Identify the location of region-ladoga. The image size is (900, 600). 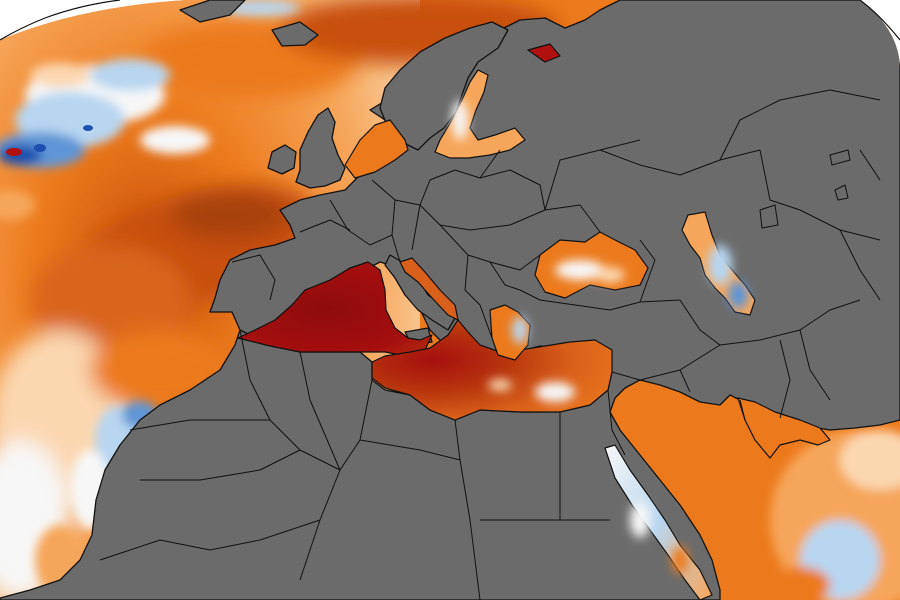
(544, 53).